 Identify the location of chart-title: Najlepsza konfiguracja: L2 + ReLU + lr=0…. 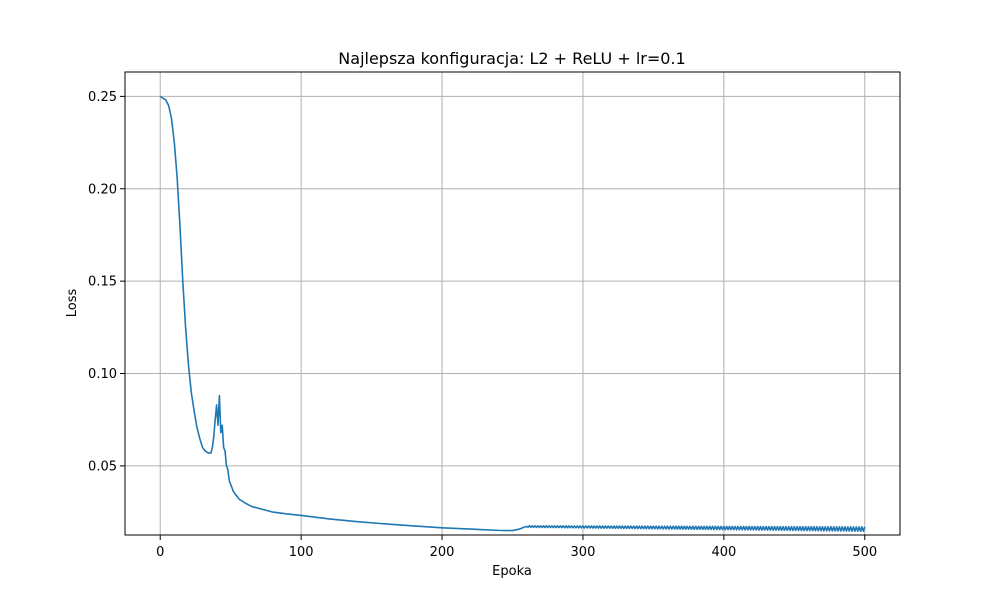
(511, 58).